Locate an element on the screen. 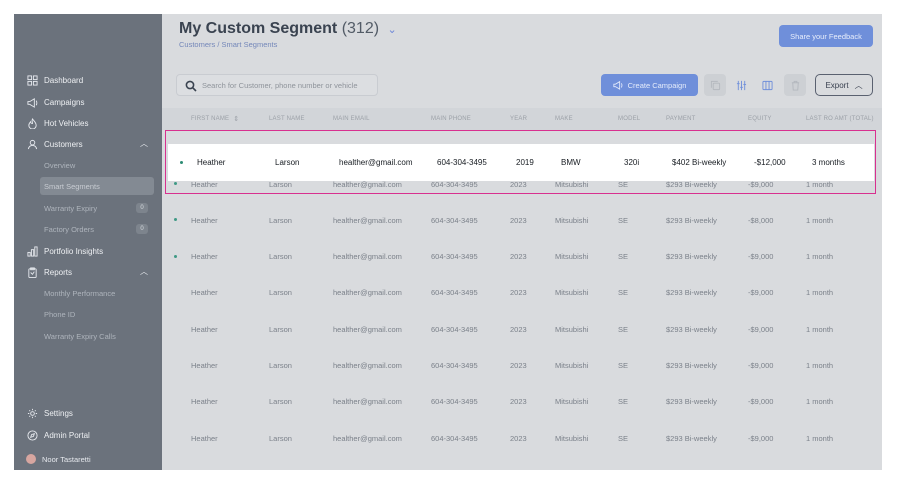 The width and height of the screenshot is (898, 482). share-feedback-button: Share your Feedback is located at coordinates (826, 36).